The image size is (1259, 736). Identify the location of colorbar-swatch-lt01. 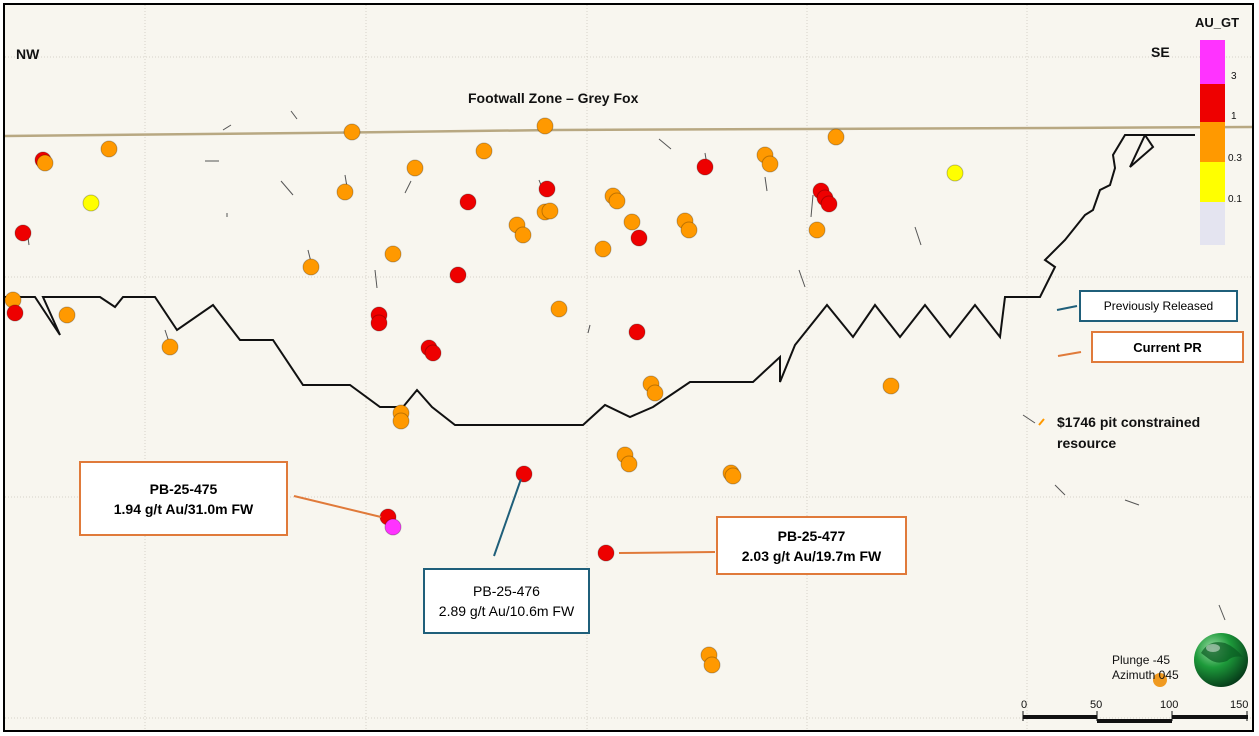
(1212, 223).